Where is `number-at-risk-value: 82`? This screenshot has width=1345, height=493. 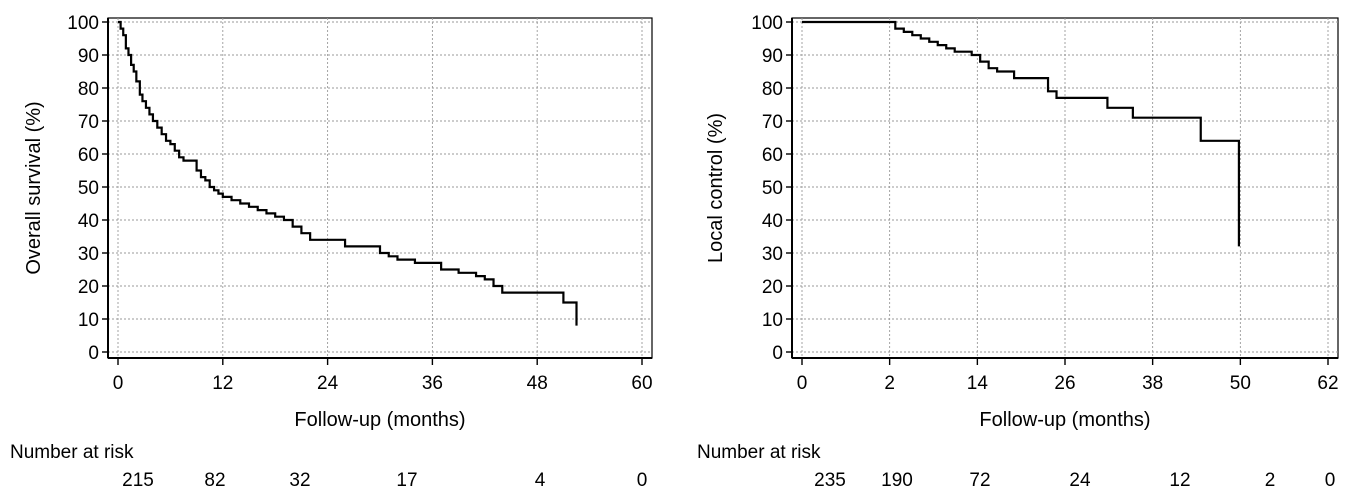
number-at-risk-value: 82 is located at coordinates (214, 480).